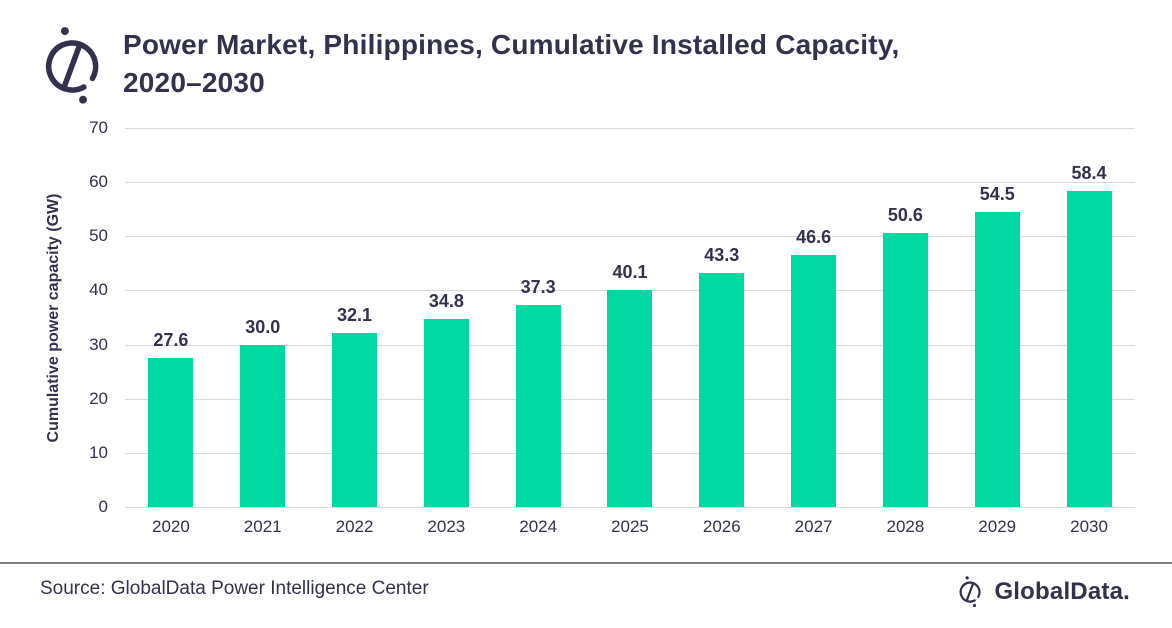  Describe the element at coordinates (630, 271) in the screenshot. I see `bar-value-label-2025: 40.1` at that location.